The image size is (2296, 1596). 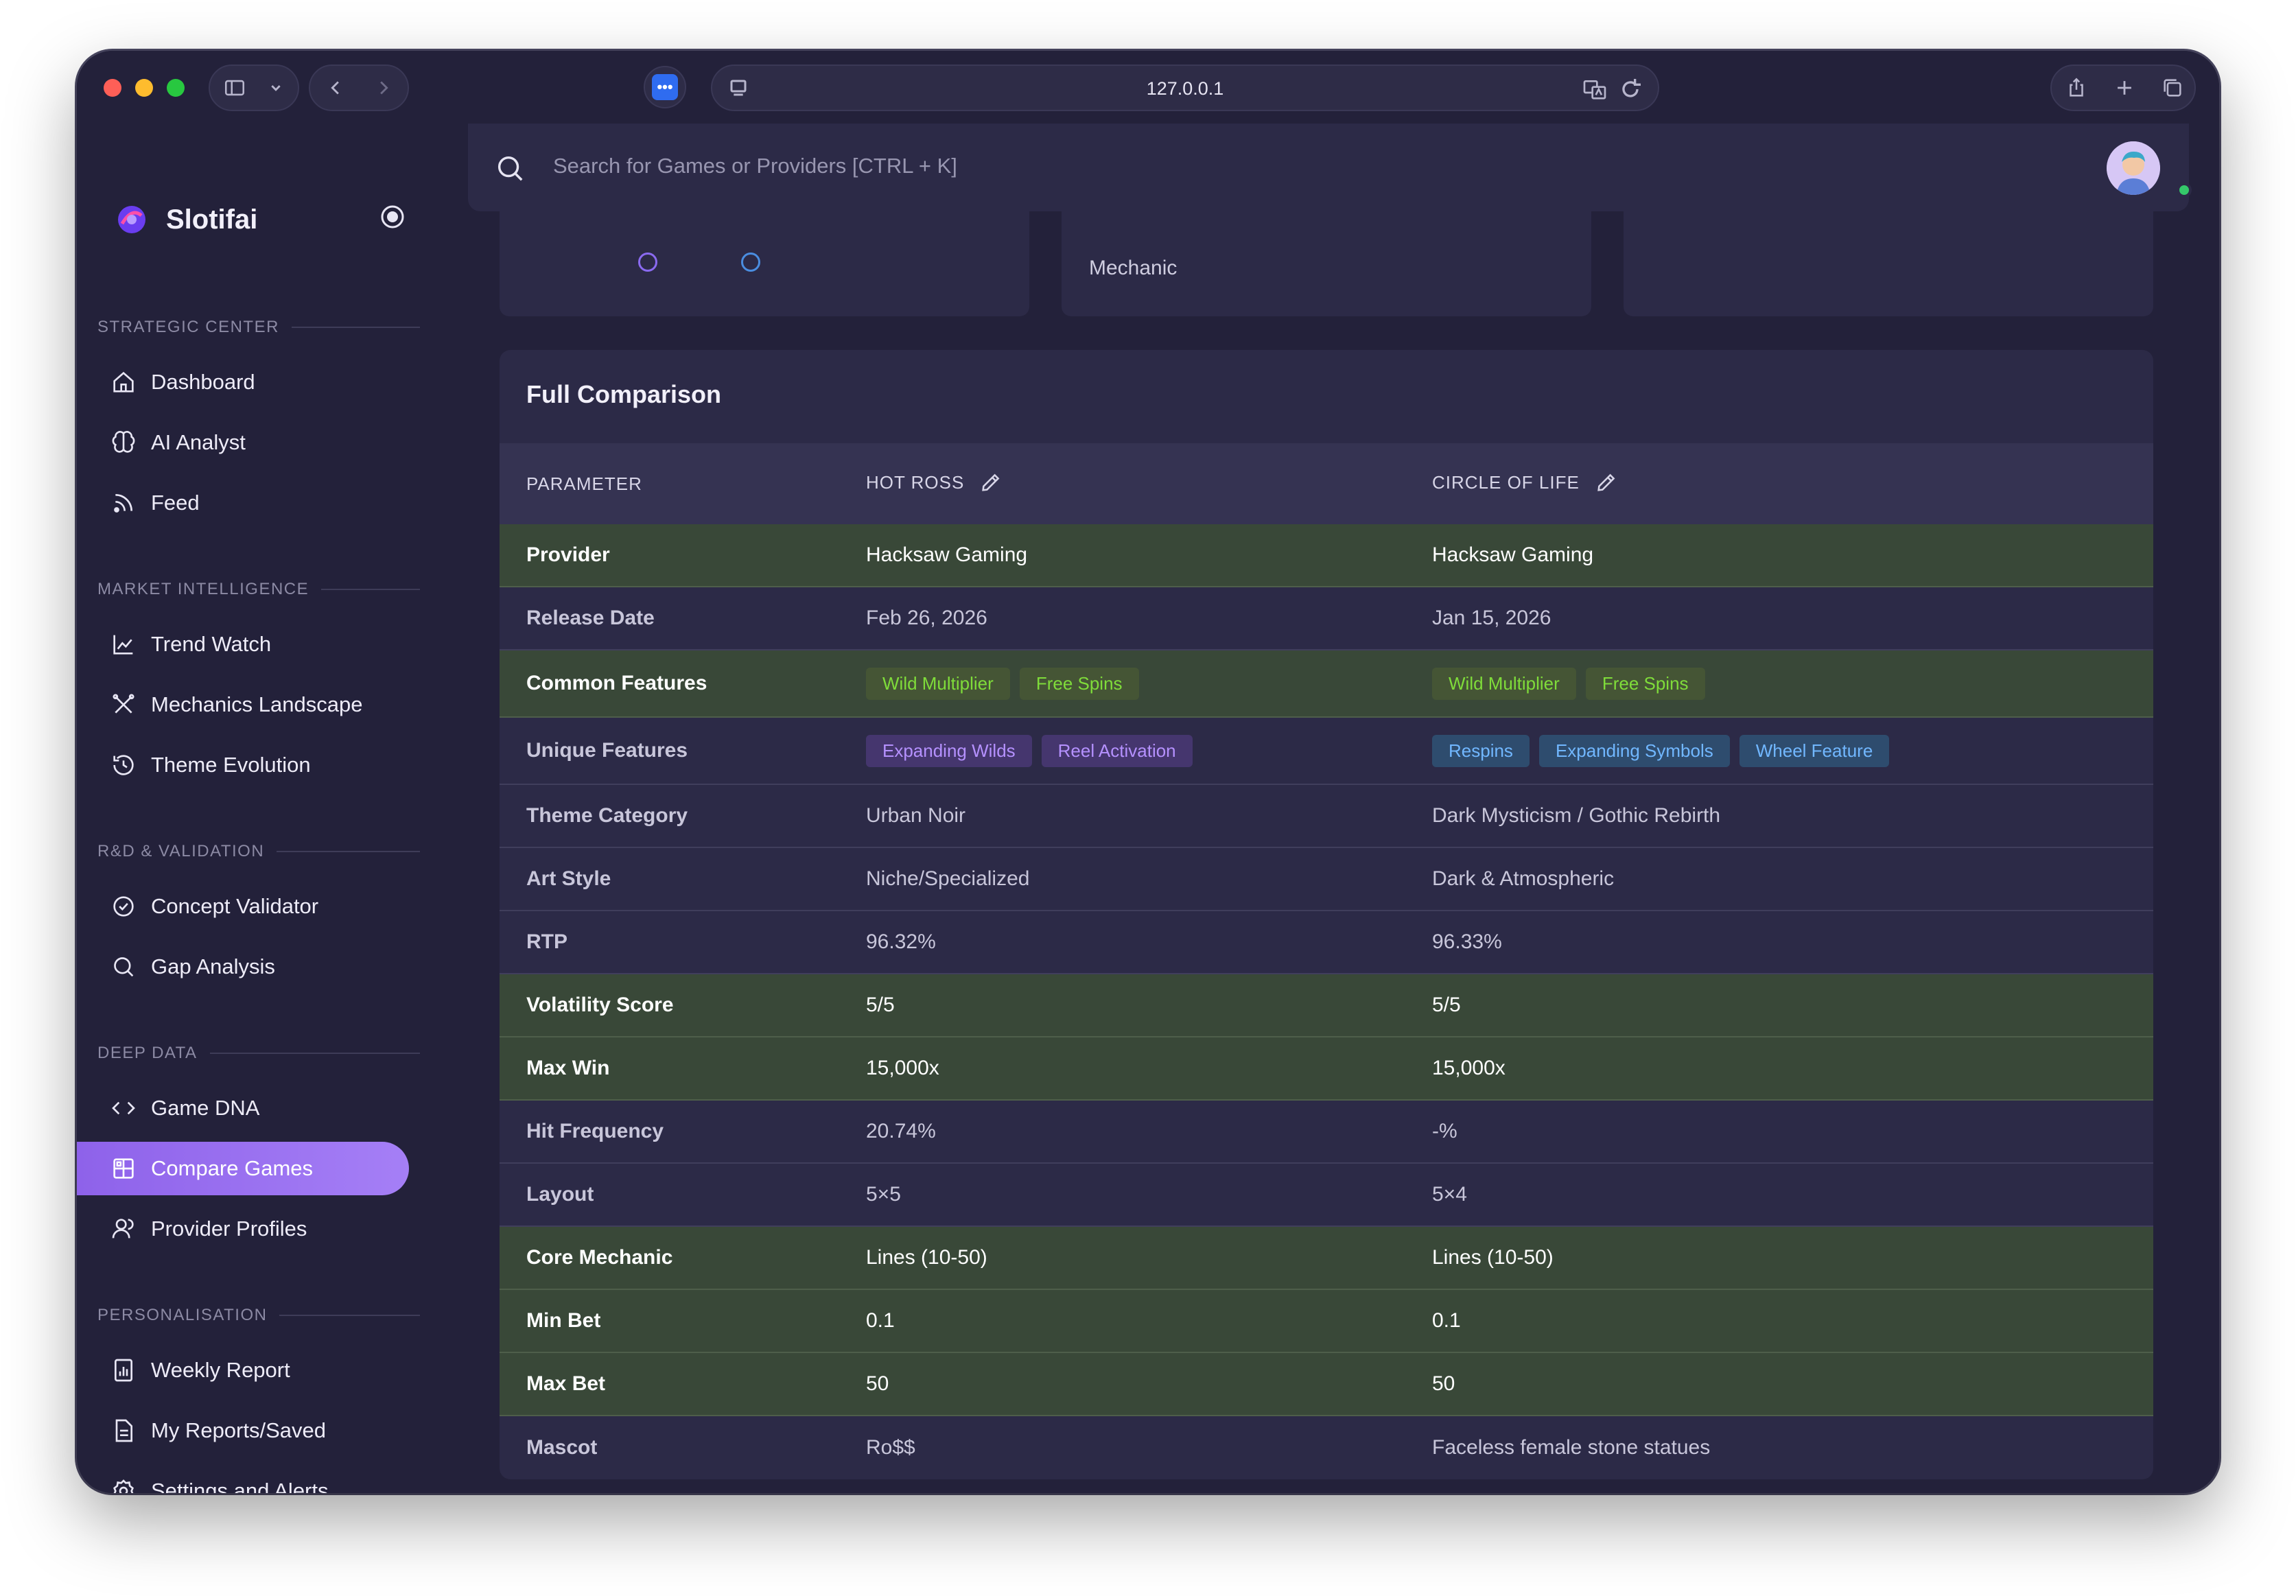 What do you see at coordinates (243, 704) in the screenshot?
I see `nav-mechanics-landscape: Mechanics Landscape` at bounding box center [243, 704].